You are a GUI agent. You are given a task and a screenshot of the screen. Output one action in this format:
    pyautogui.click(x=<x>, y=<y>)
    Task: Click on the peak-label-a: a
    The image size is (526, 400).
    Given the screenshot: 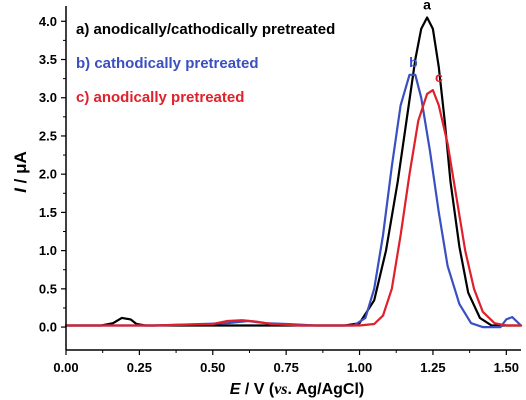 What is the action you would take?
    pyautogui.click(x=427, y=6)
    